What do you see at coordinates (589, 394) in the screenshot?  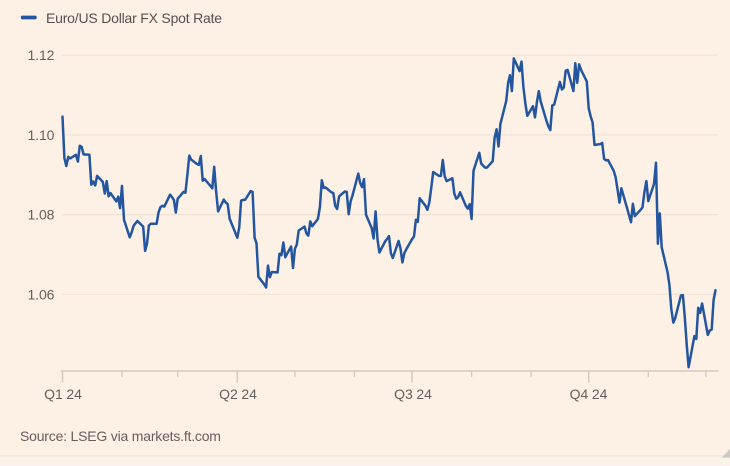 I see `svg-text: Q4 24` at bounding box center [589, 394].